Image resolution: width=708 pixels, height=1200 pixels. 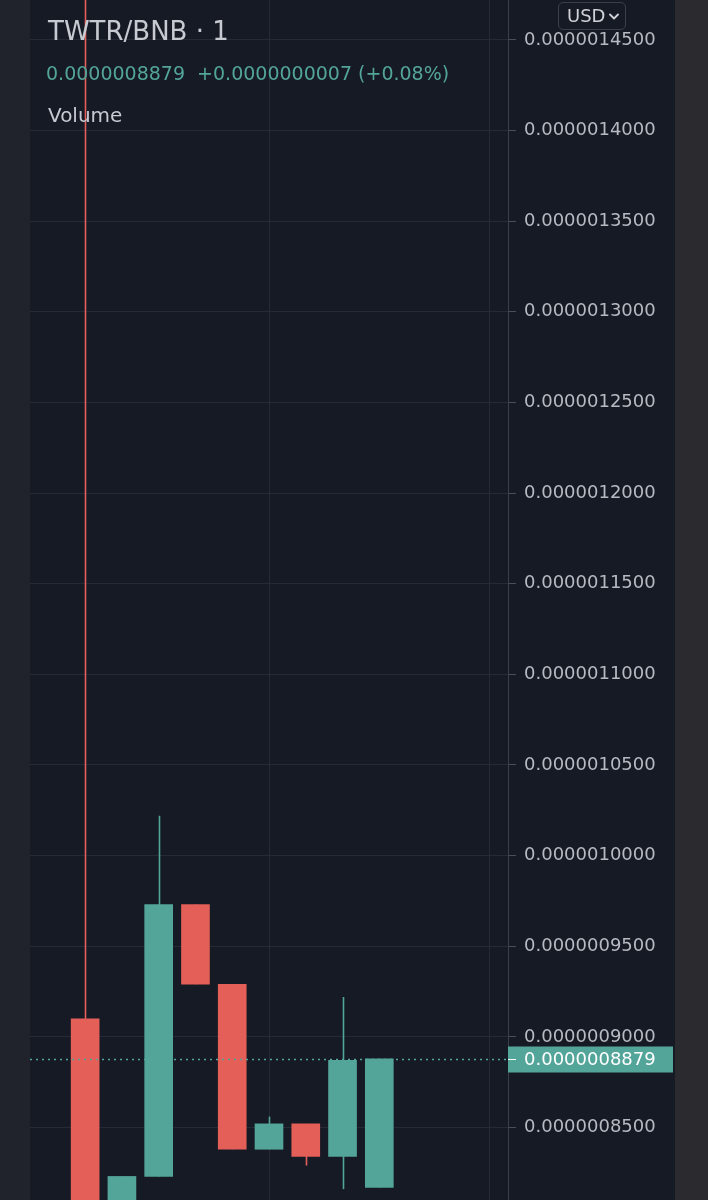 I want to click on y-tick-label: 0.0000010000, so click(x=590, y=854).